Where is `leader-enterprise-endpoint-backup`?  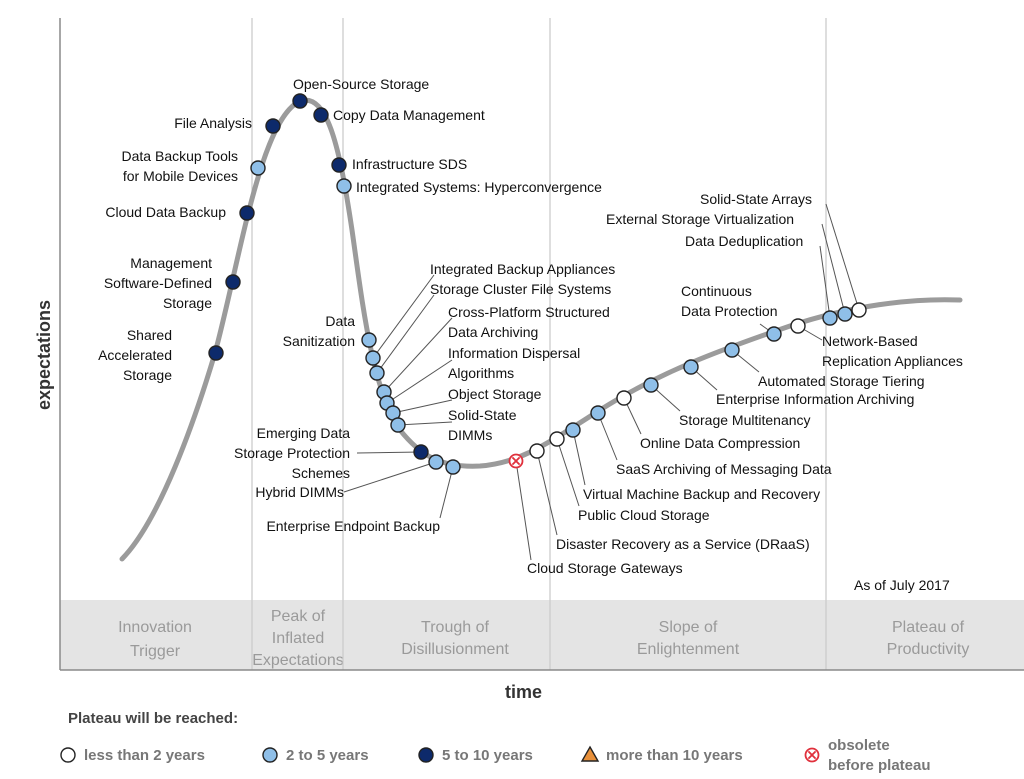
leader-enterprise-endpoint-backup is located at coordinates (446, 492).